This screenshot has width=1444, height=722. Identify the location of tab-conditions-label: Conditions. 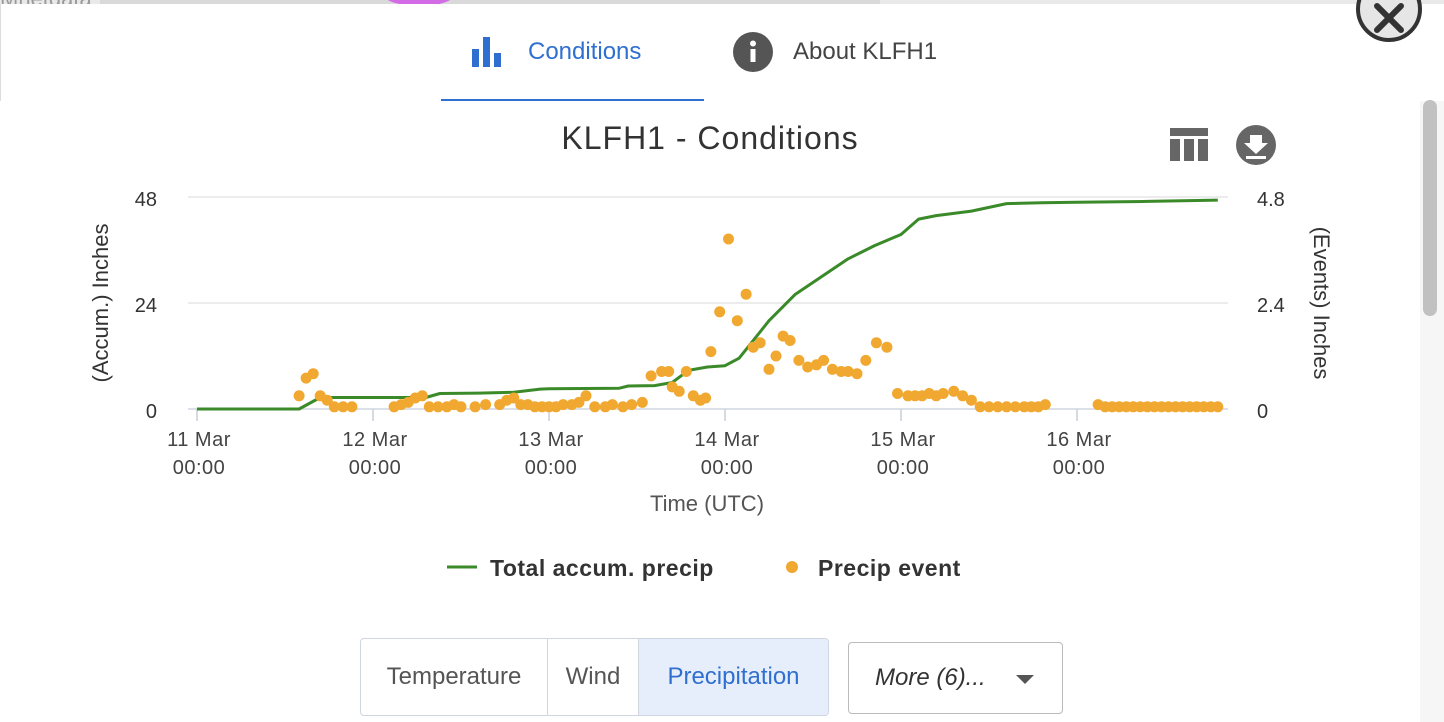
(585, 51).